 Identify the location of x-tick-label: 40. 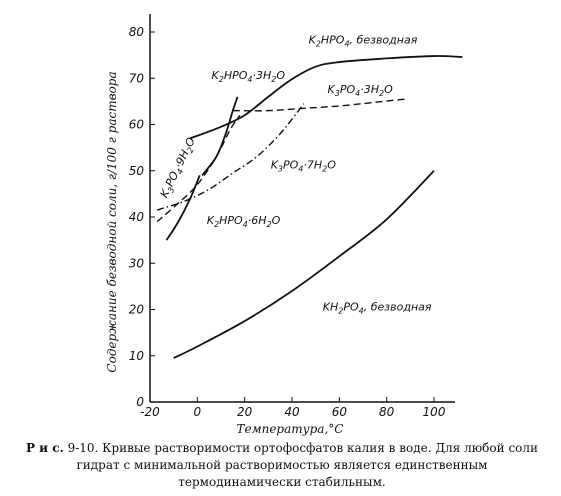
(292, 412).